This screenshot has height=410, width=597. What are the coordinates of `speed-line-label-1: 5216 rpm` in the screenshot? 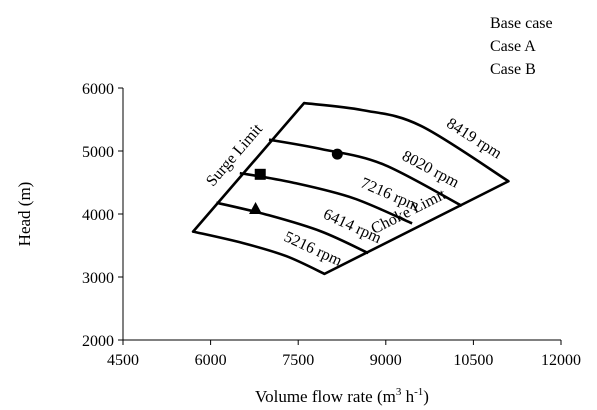 It's located at (313, 249).